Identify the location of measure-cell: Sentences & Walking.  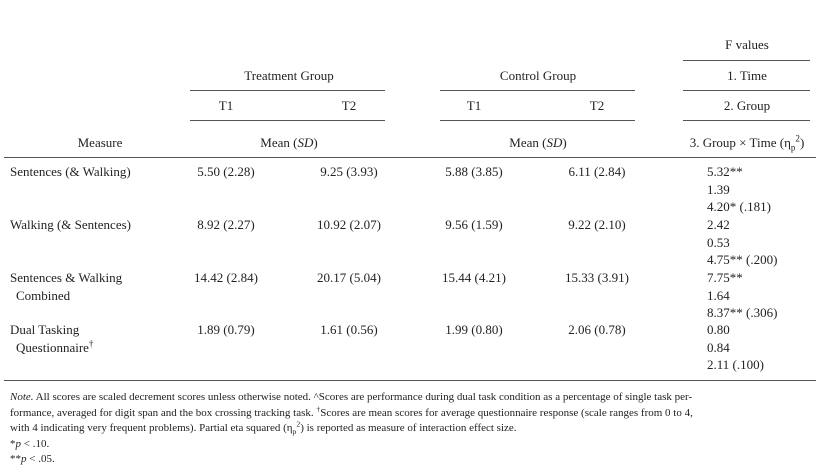
(66, 278).